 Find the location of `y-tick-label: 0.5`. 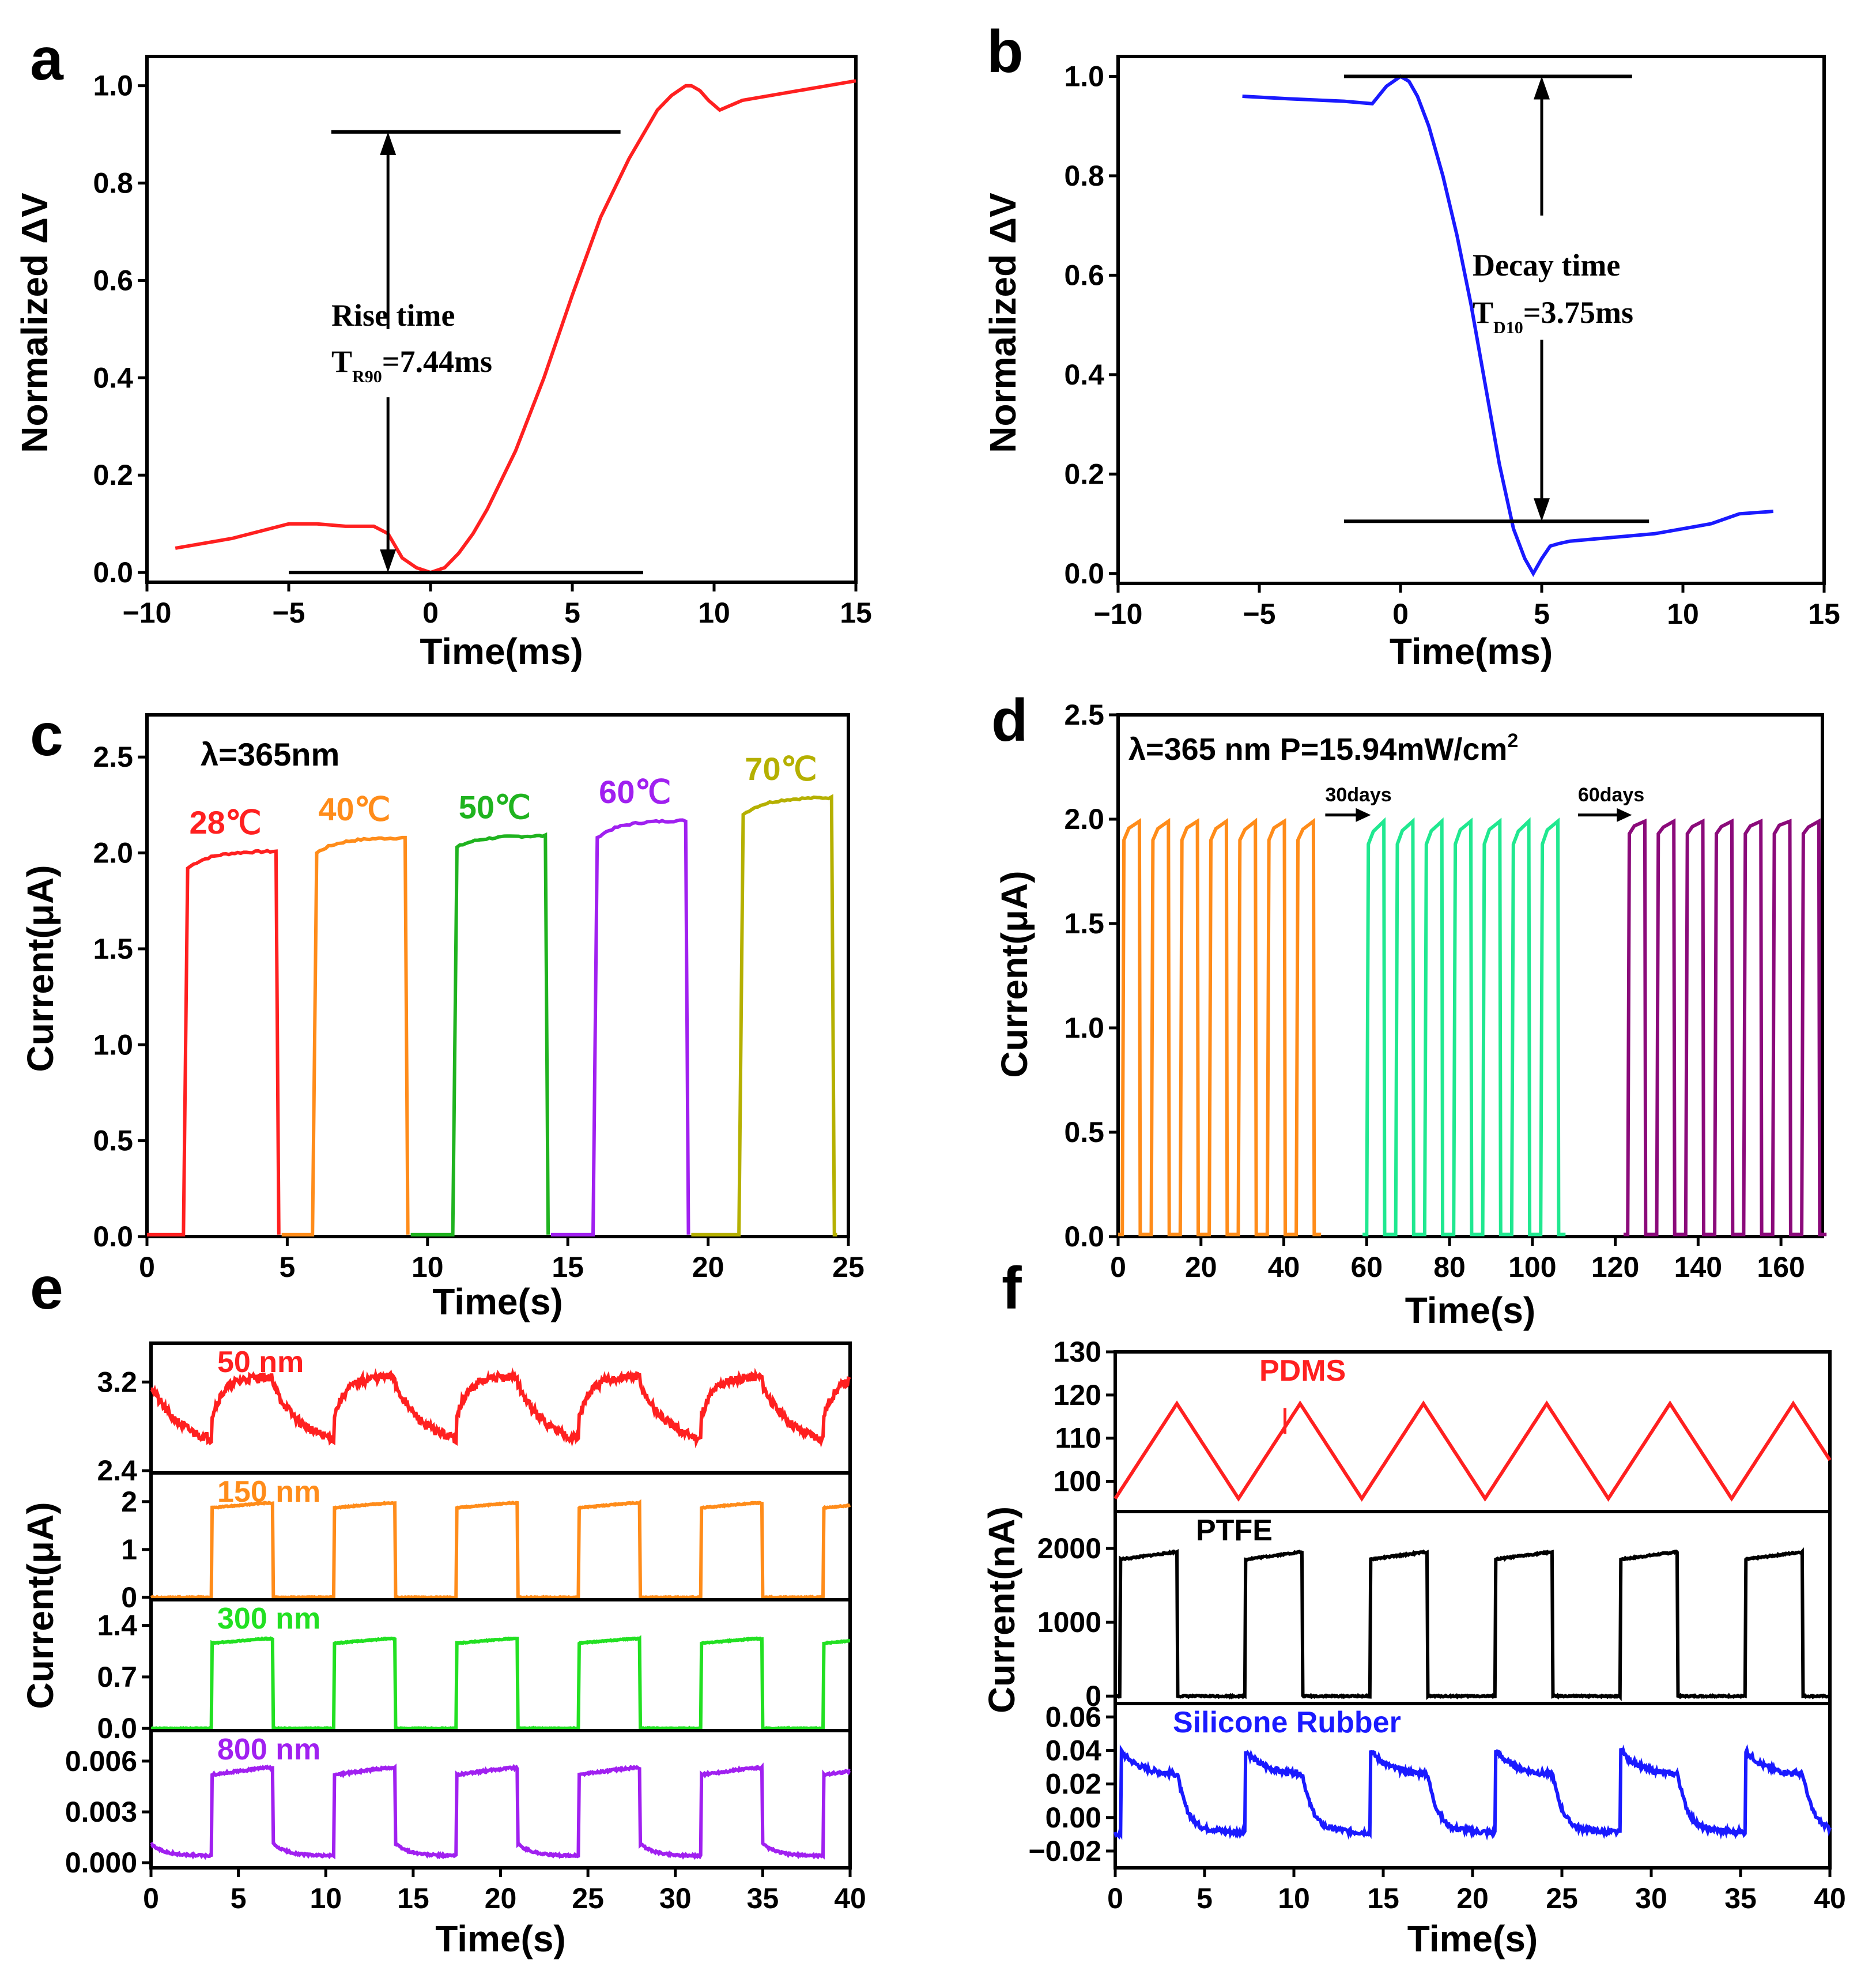

y-tick-label: 0.5 is located at coordinates (1084, 1132).